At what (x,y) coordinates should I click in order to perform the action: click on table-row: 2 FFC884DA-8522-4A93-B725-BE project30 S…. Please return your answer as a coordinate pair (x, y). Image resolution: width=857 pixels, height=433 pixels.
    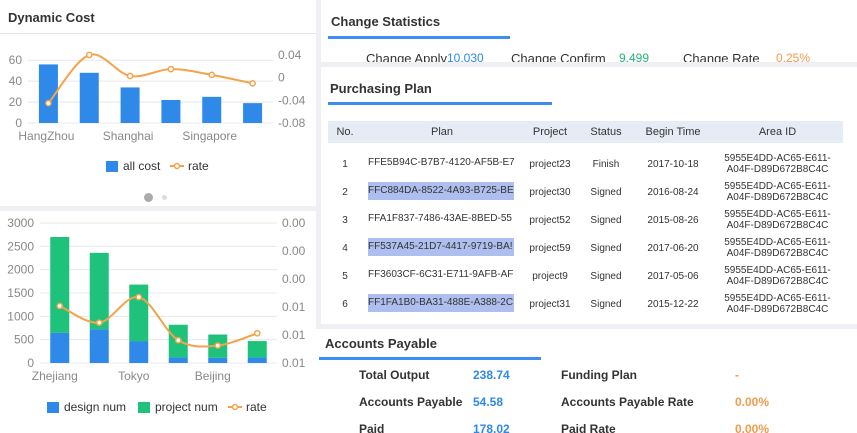
    Looking at the image, I should click on (585, 192).